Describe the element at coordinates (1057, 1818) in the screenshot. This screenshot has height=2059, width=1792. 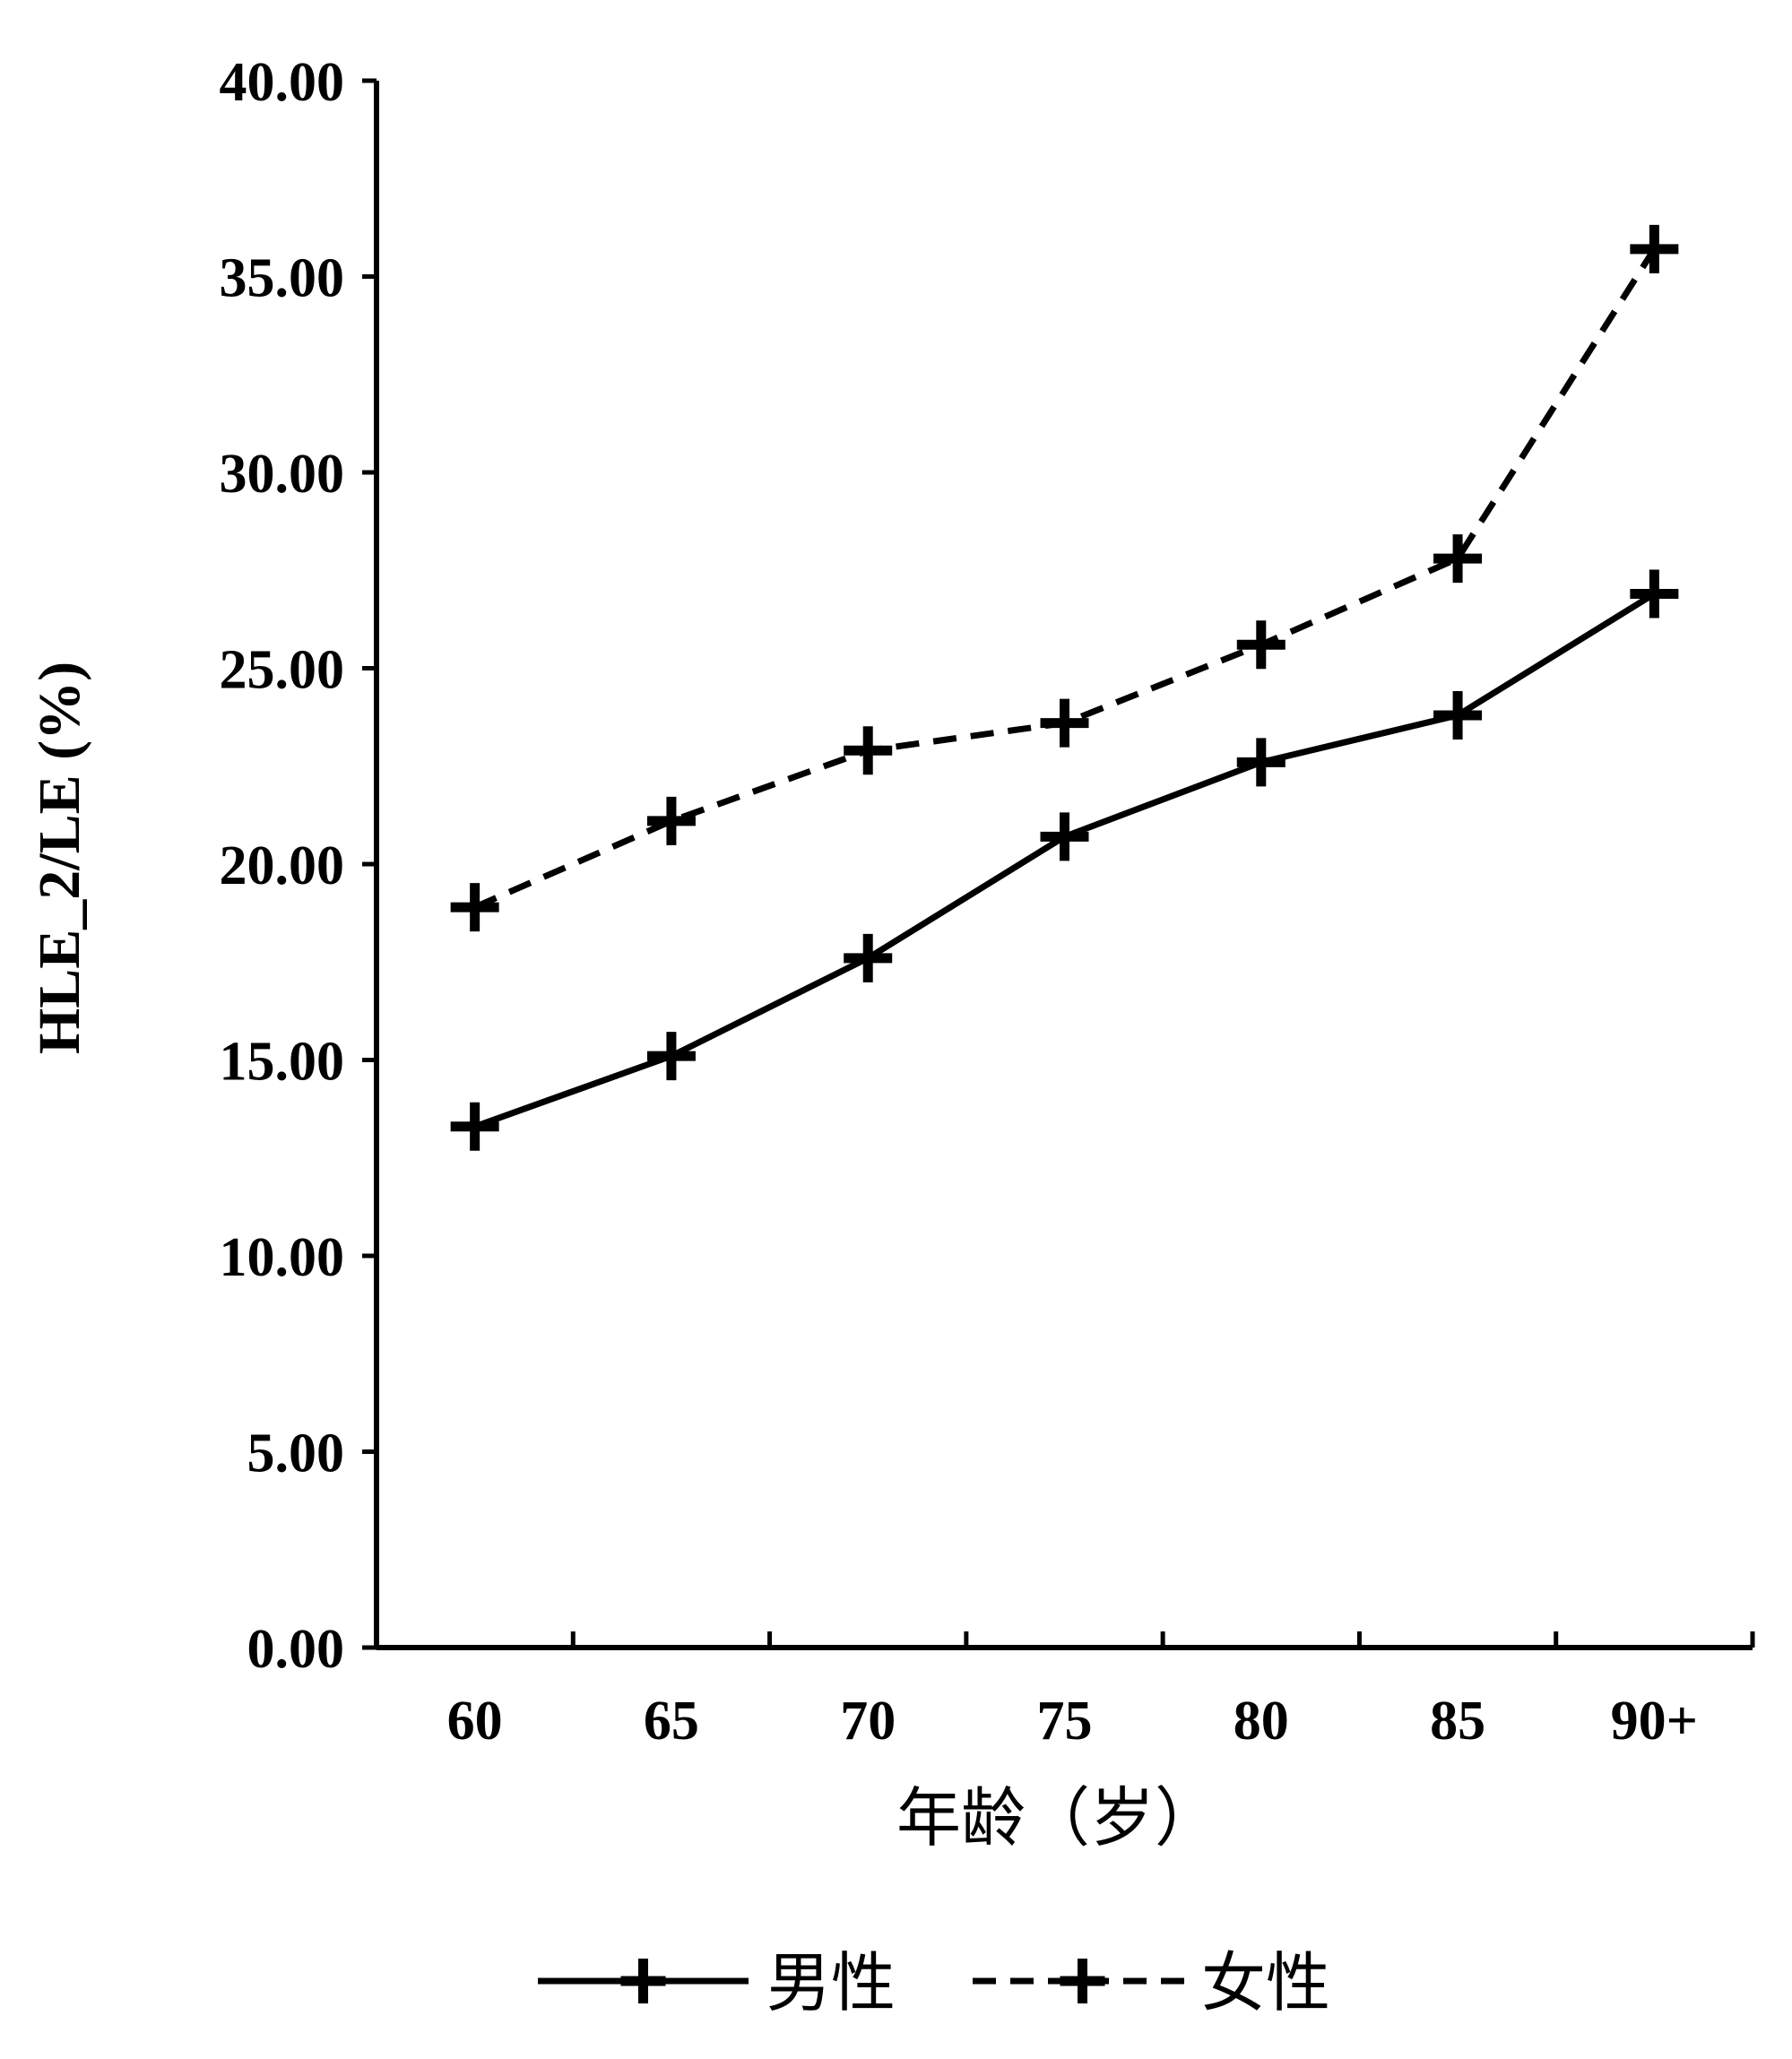
I see `x-axis-title: 年龄（岁）` at that location.